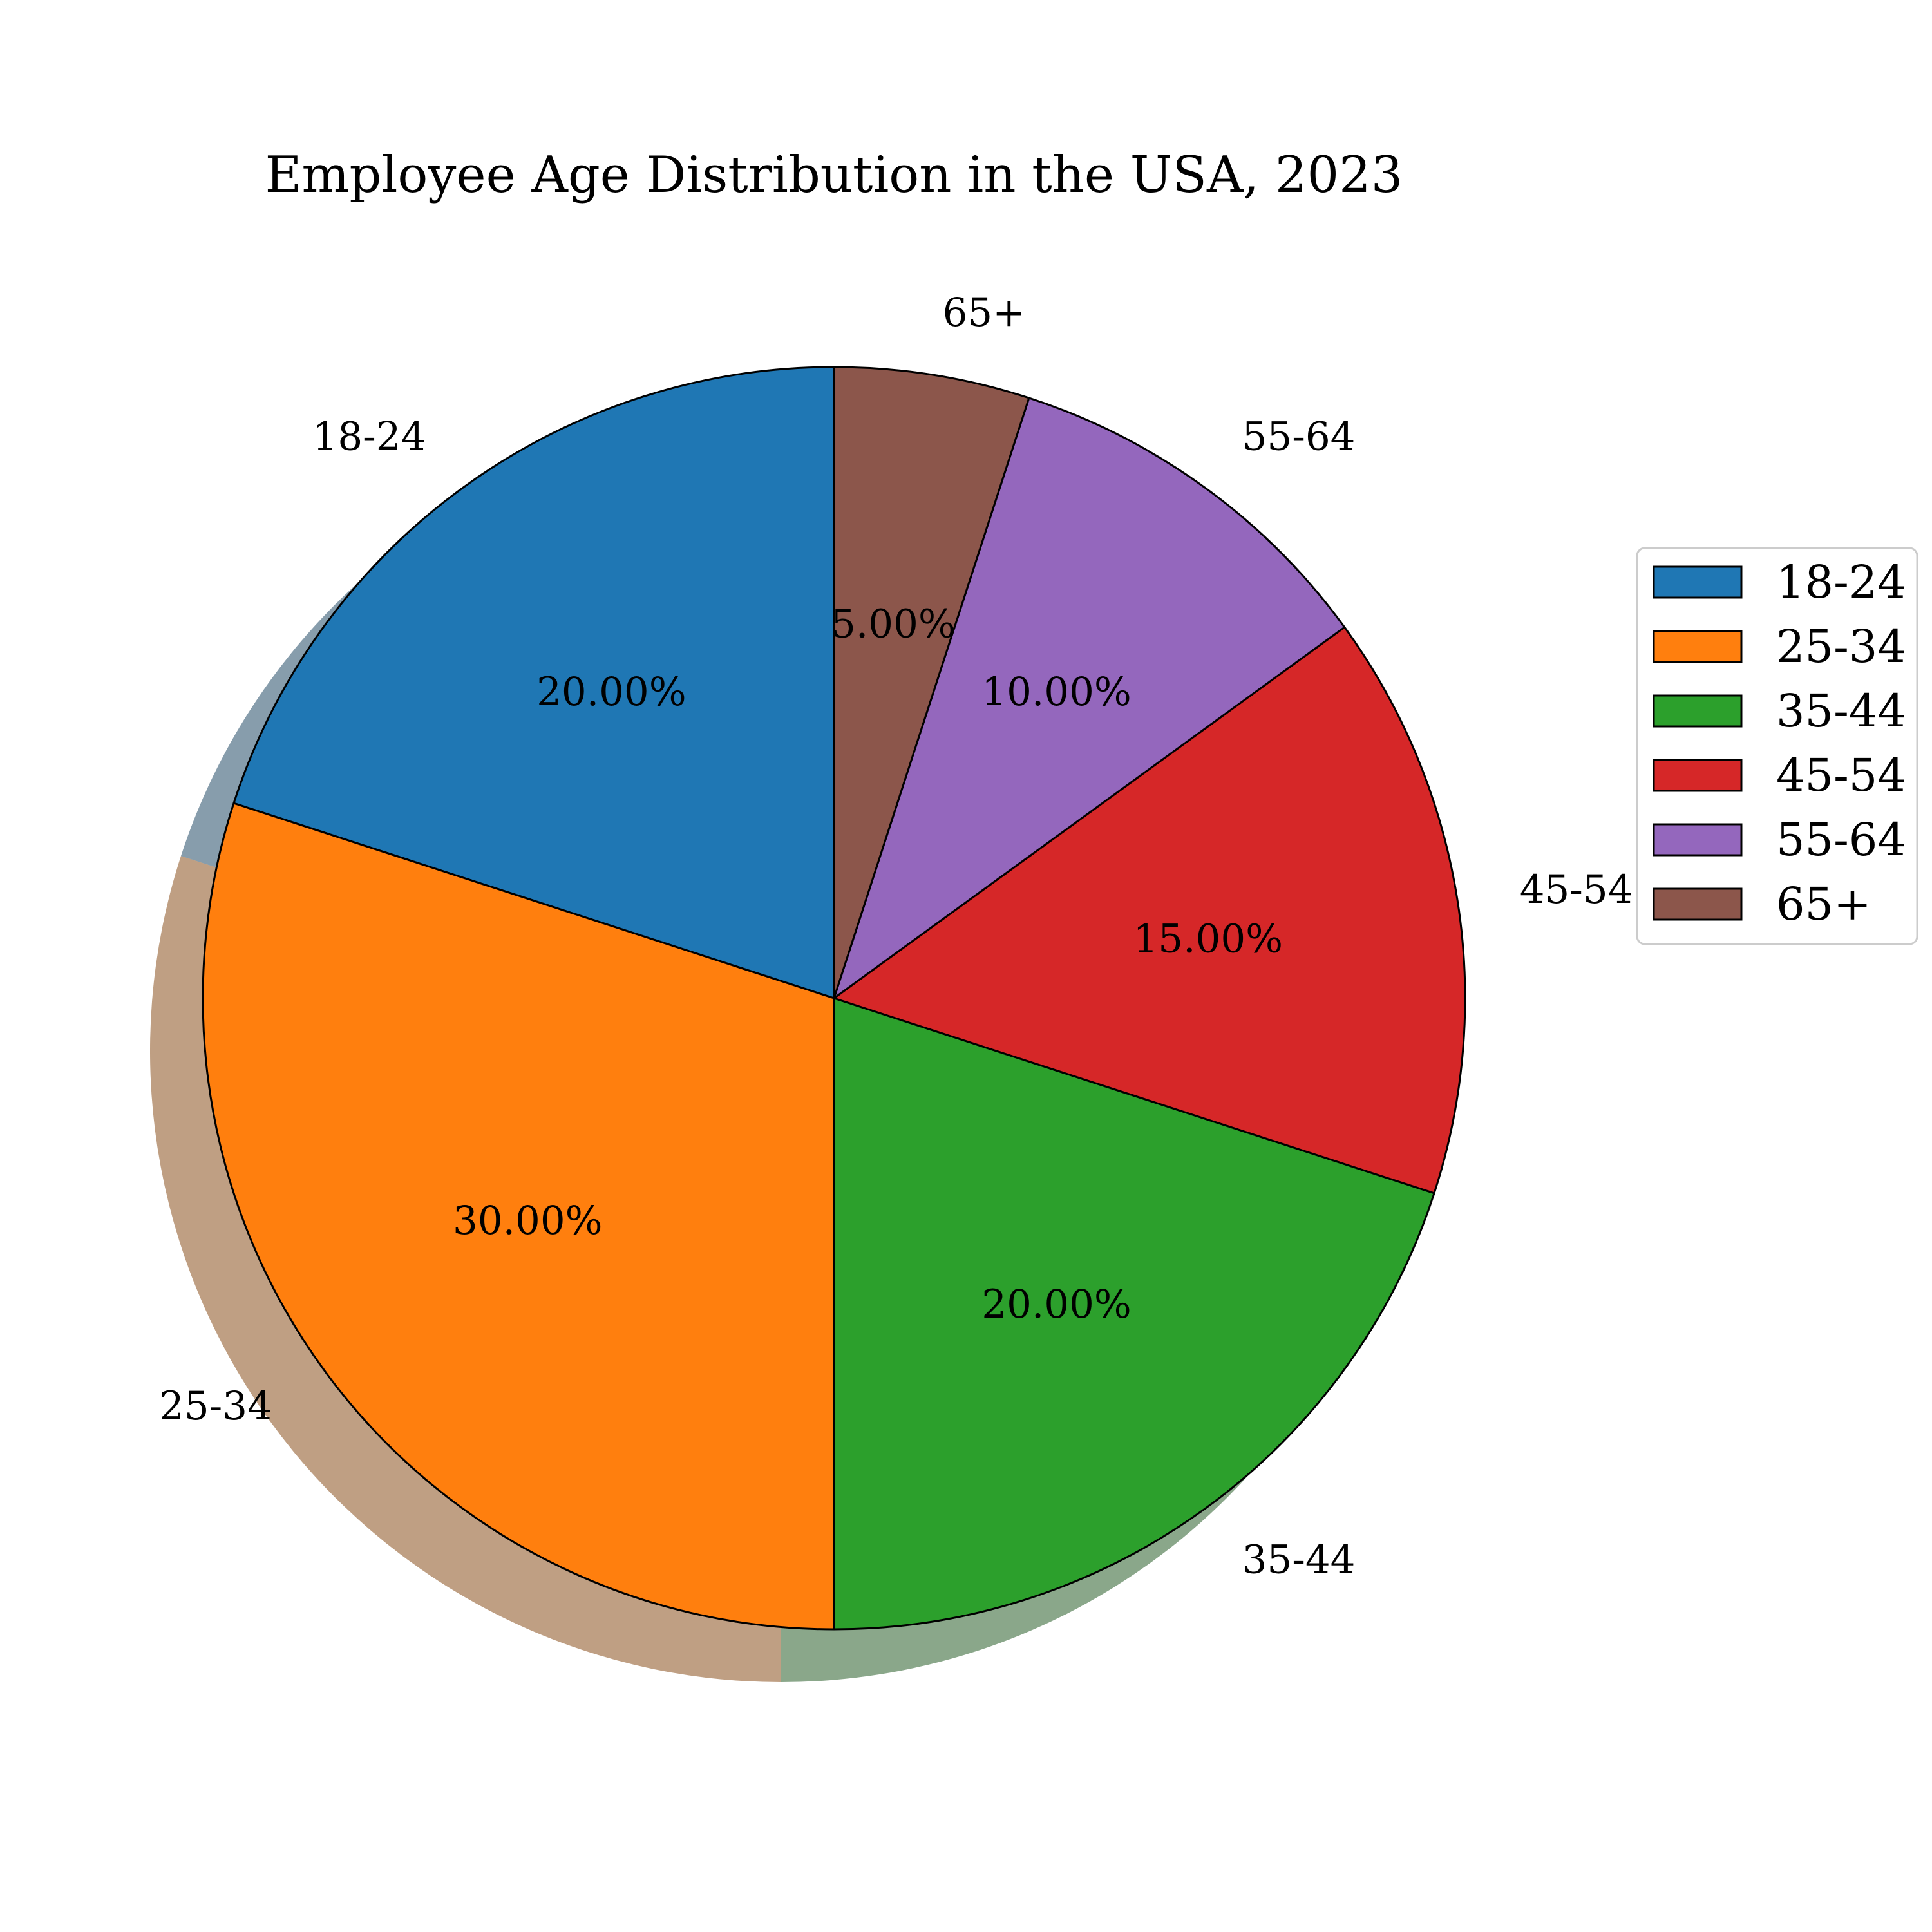  Describe the element at coordinates (1299, 1560) in the screenshot. I see `slice-label-35-44: 35-44` at that location.